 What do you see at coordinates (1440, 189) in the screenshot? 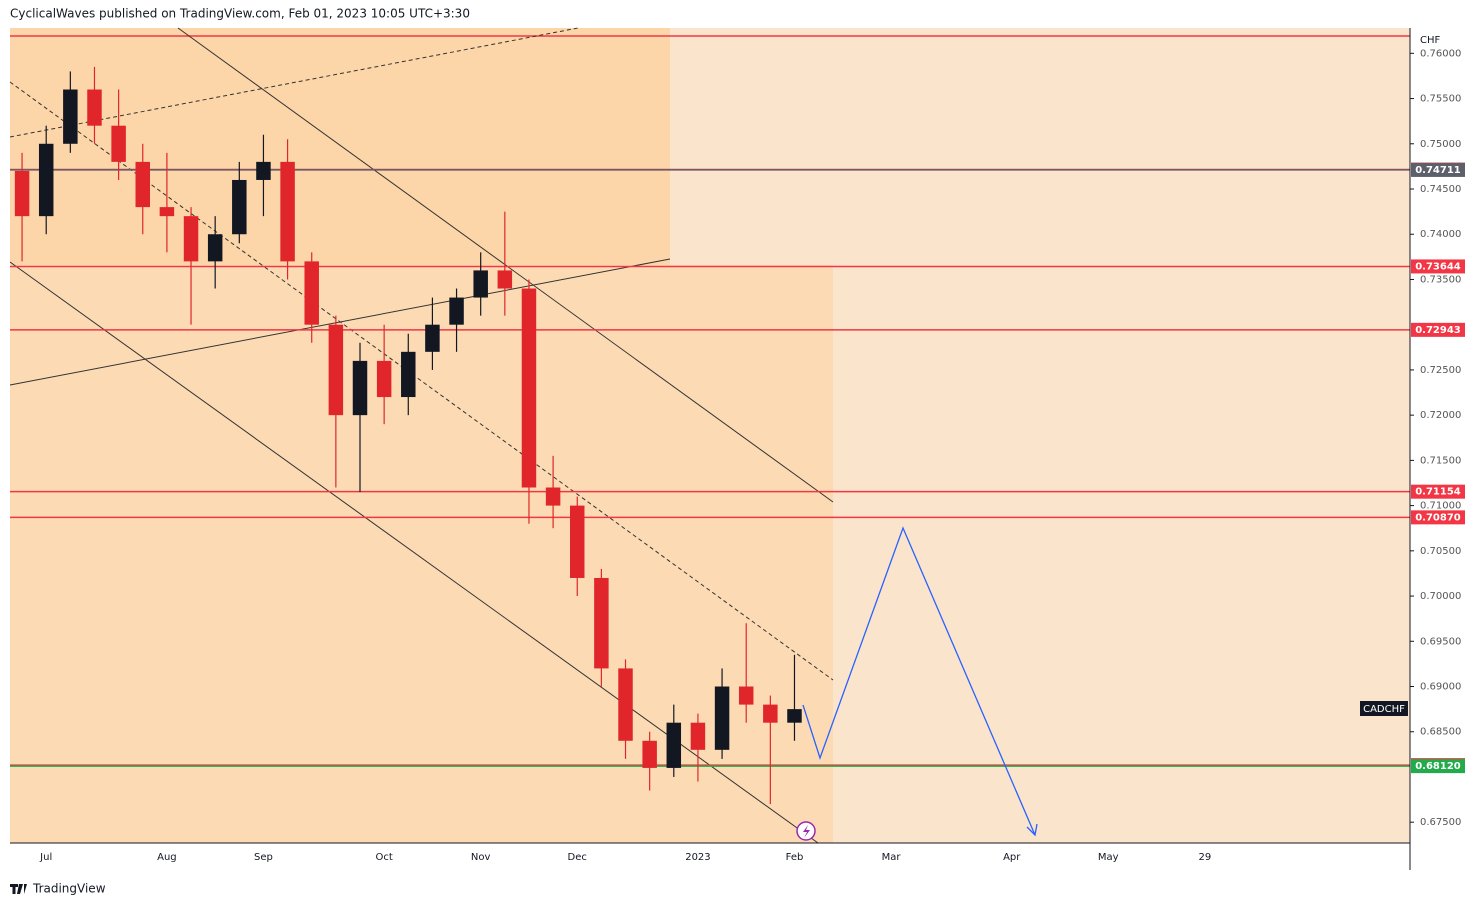
I see `y-tick-label: 0.74500` at bounding box center [1440, 189].